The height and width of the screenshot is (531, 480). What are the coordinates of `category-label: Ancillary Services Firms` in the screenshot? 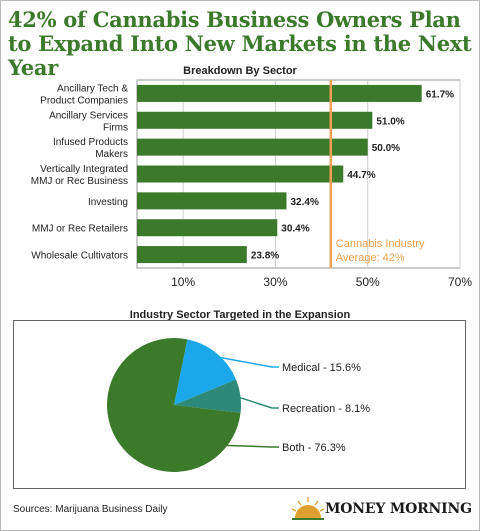 It's located at (88, 121).